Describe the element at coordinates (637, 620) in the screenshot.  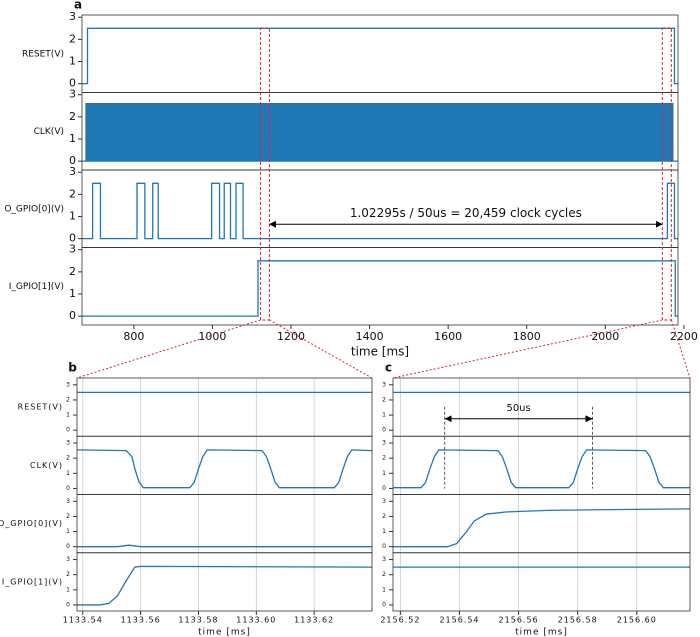
I see `x-tick-label: 2156.60` at that location.